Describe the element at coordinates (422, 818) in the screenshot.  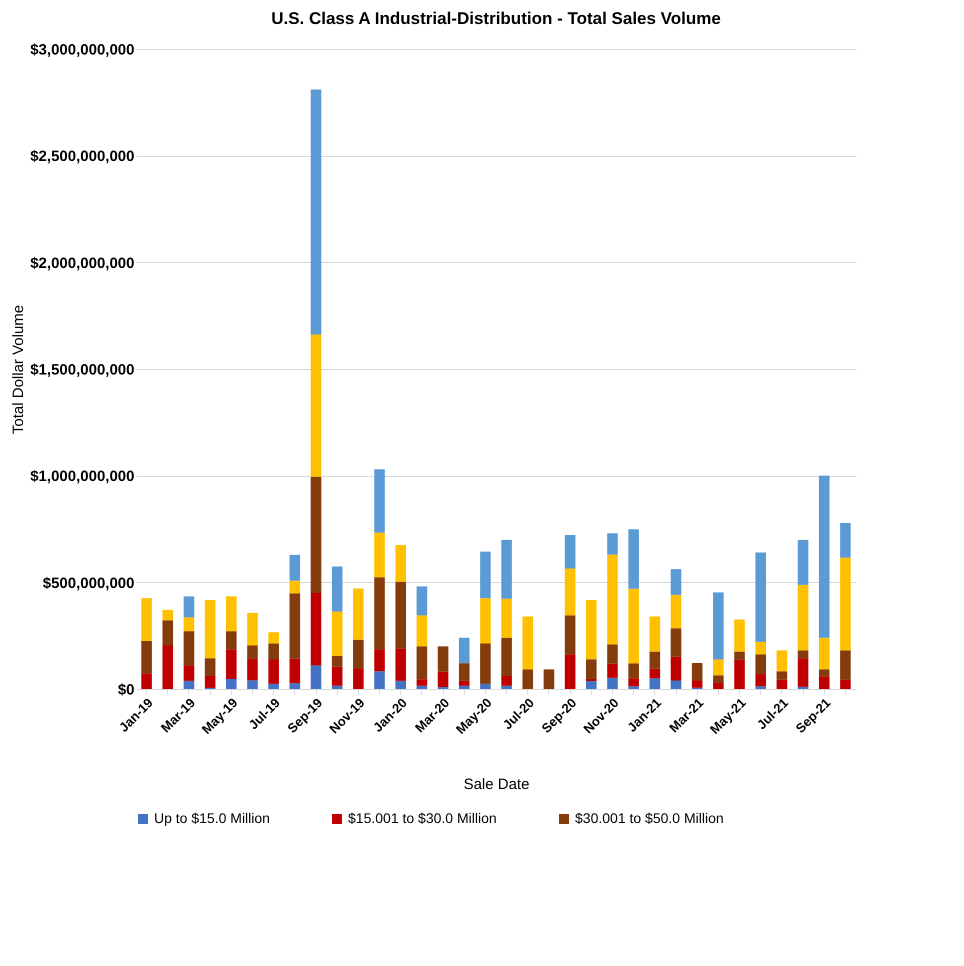
I see `legend-label: $15.001 to $30.0 Million` at that location.